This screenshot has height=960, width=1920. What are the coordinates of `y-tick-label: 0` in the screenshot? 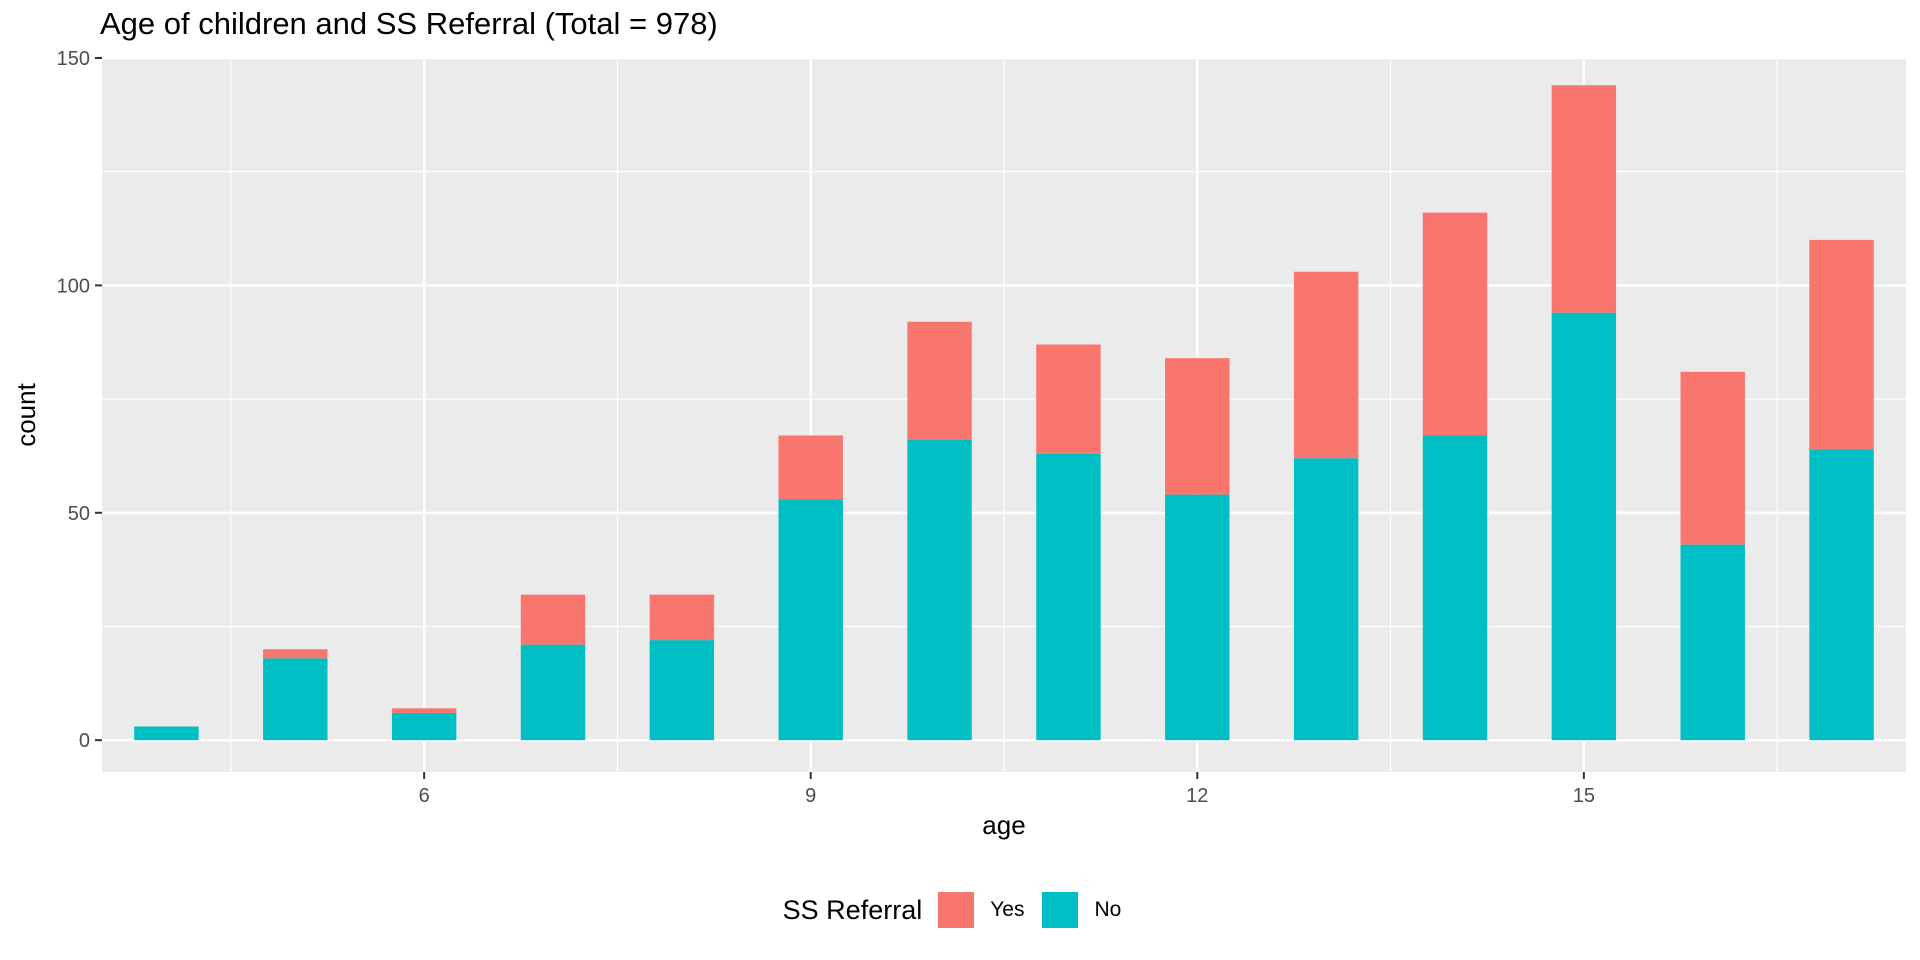 It's located at (84, 741).